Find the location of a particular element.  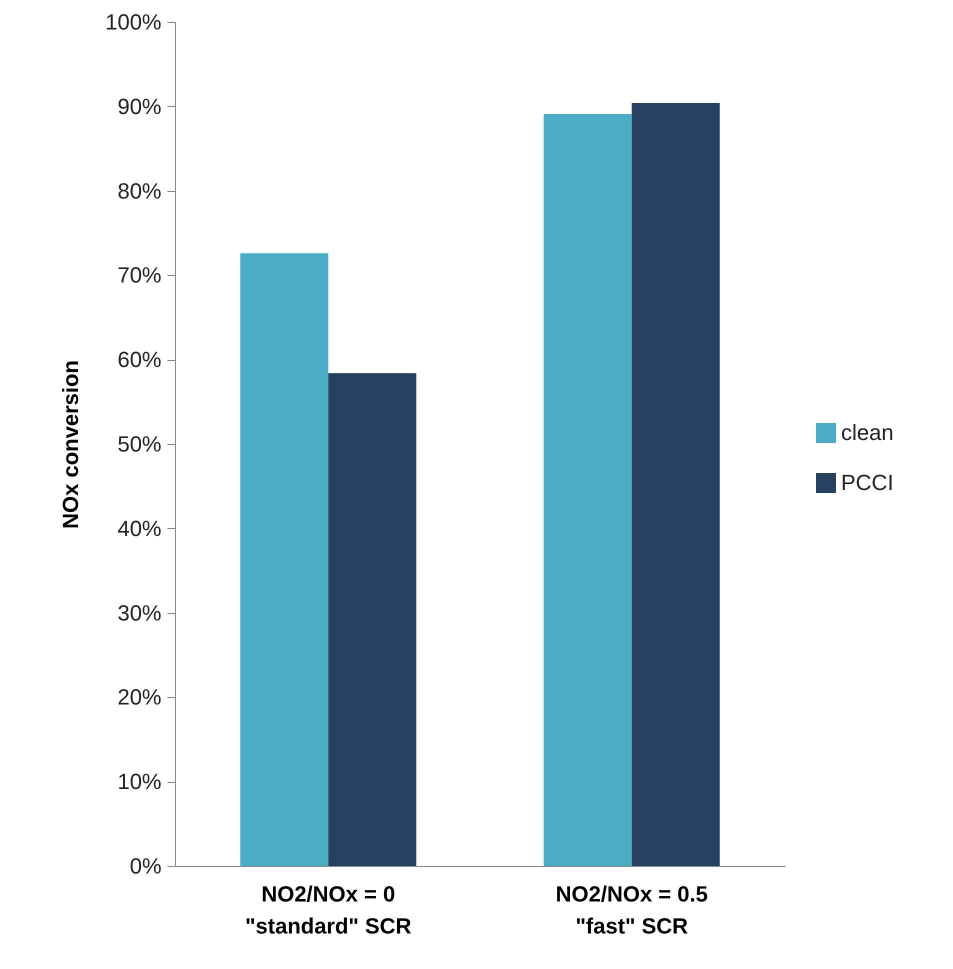

legend-label: clean is located at coordinates (867, 432).